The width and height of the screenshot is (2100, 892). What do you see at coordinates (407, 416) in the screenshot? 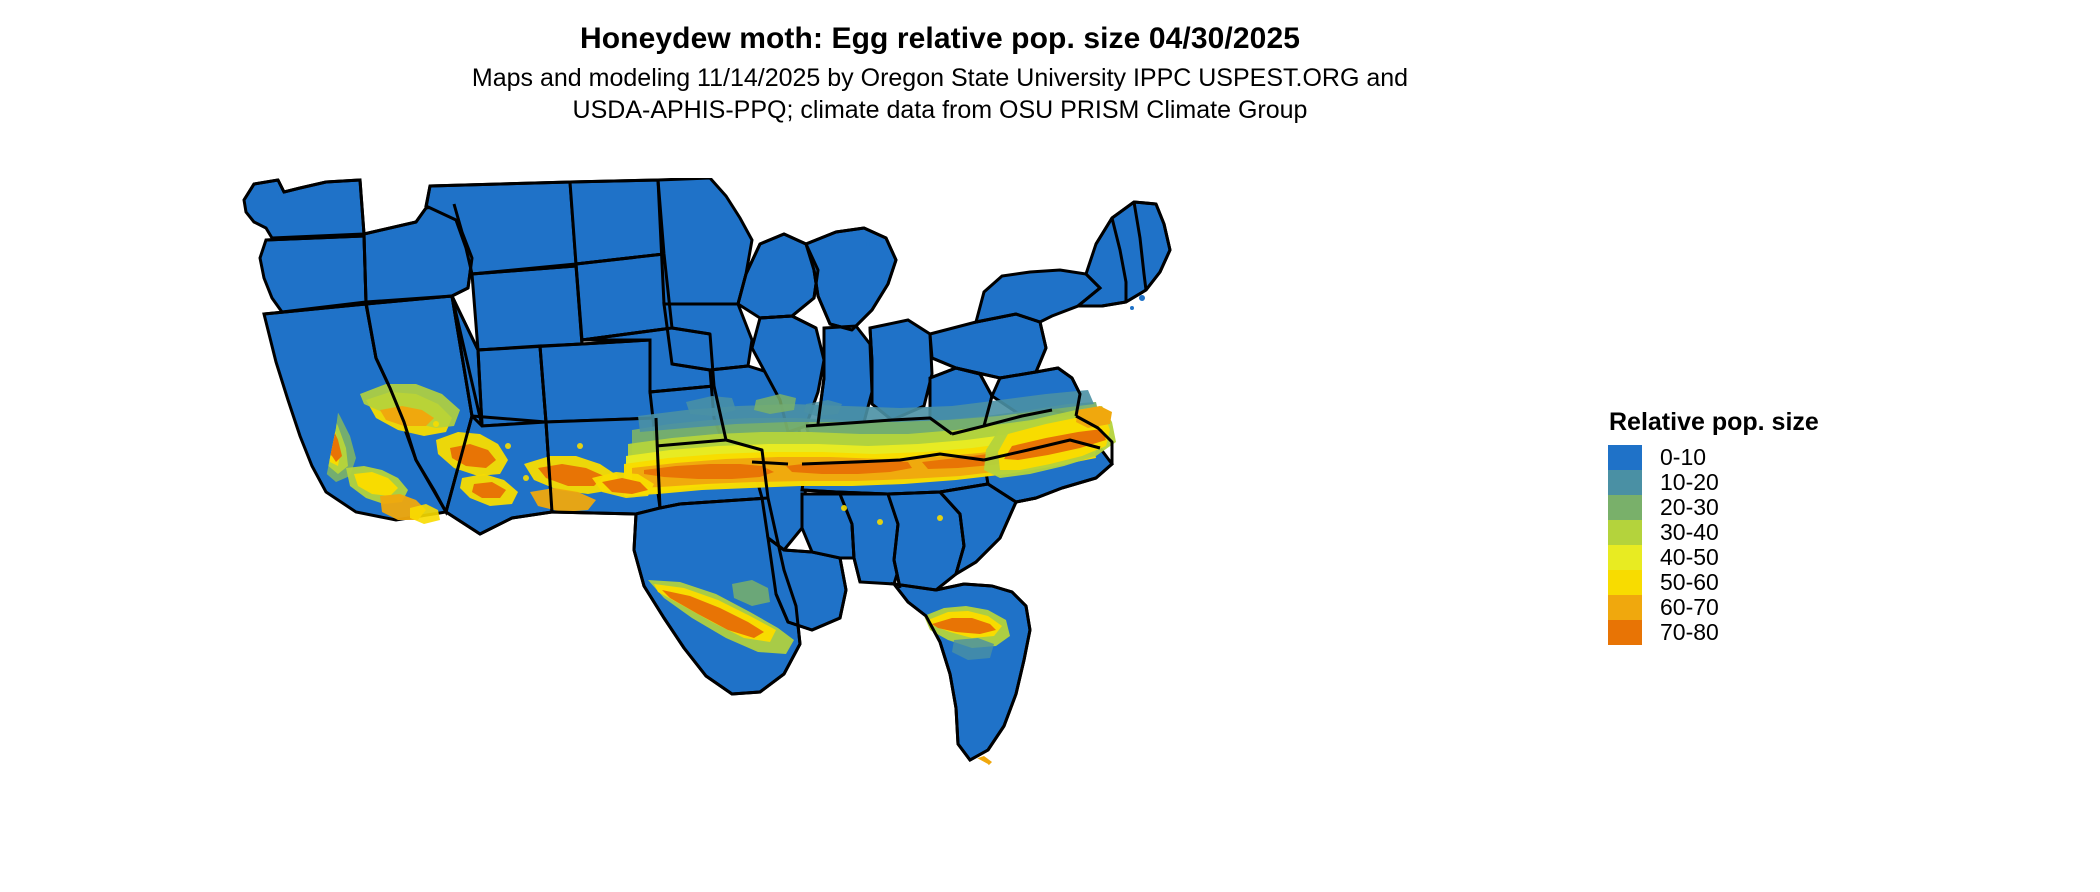
I see `raster-nv-orange` at bounding box center [407, 416].